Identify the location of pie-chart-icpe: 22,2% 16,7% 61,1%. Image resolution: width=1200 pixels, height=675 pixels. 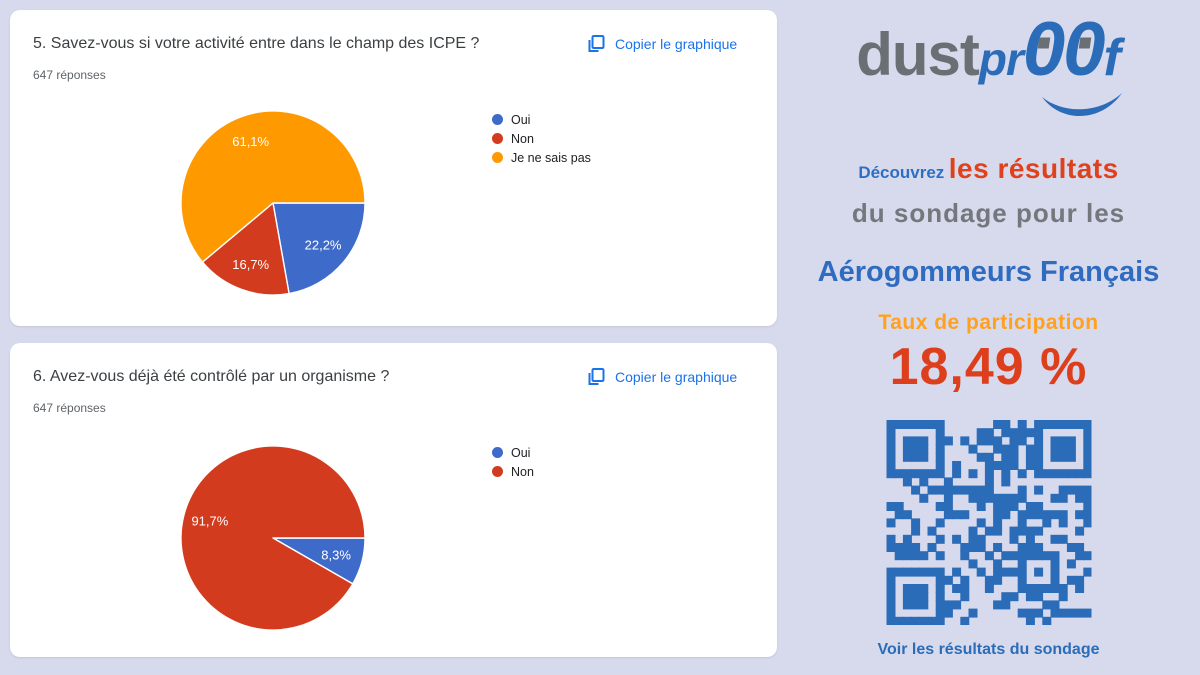
(273, 203).